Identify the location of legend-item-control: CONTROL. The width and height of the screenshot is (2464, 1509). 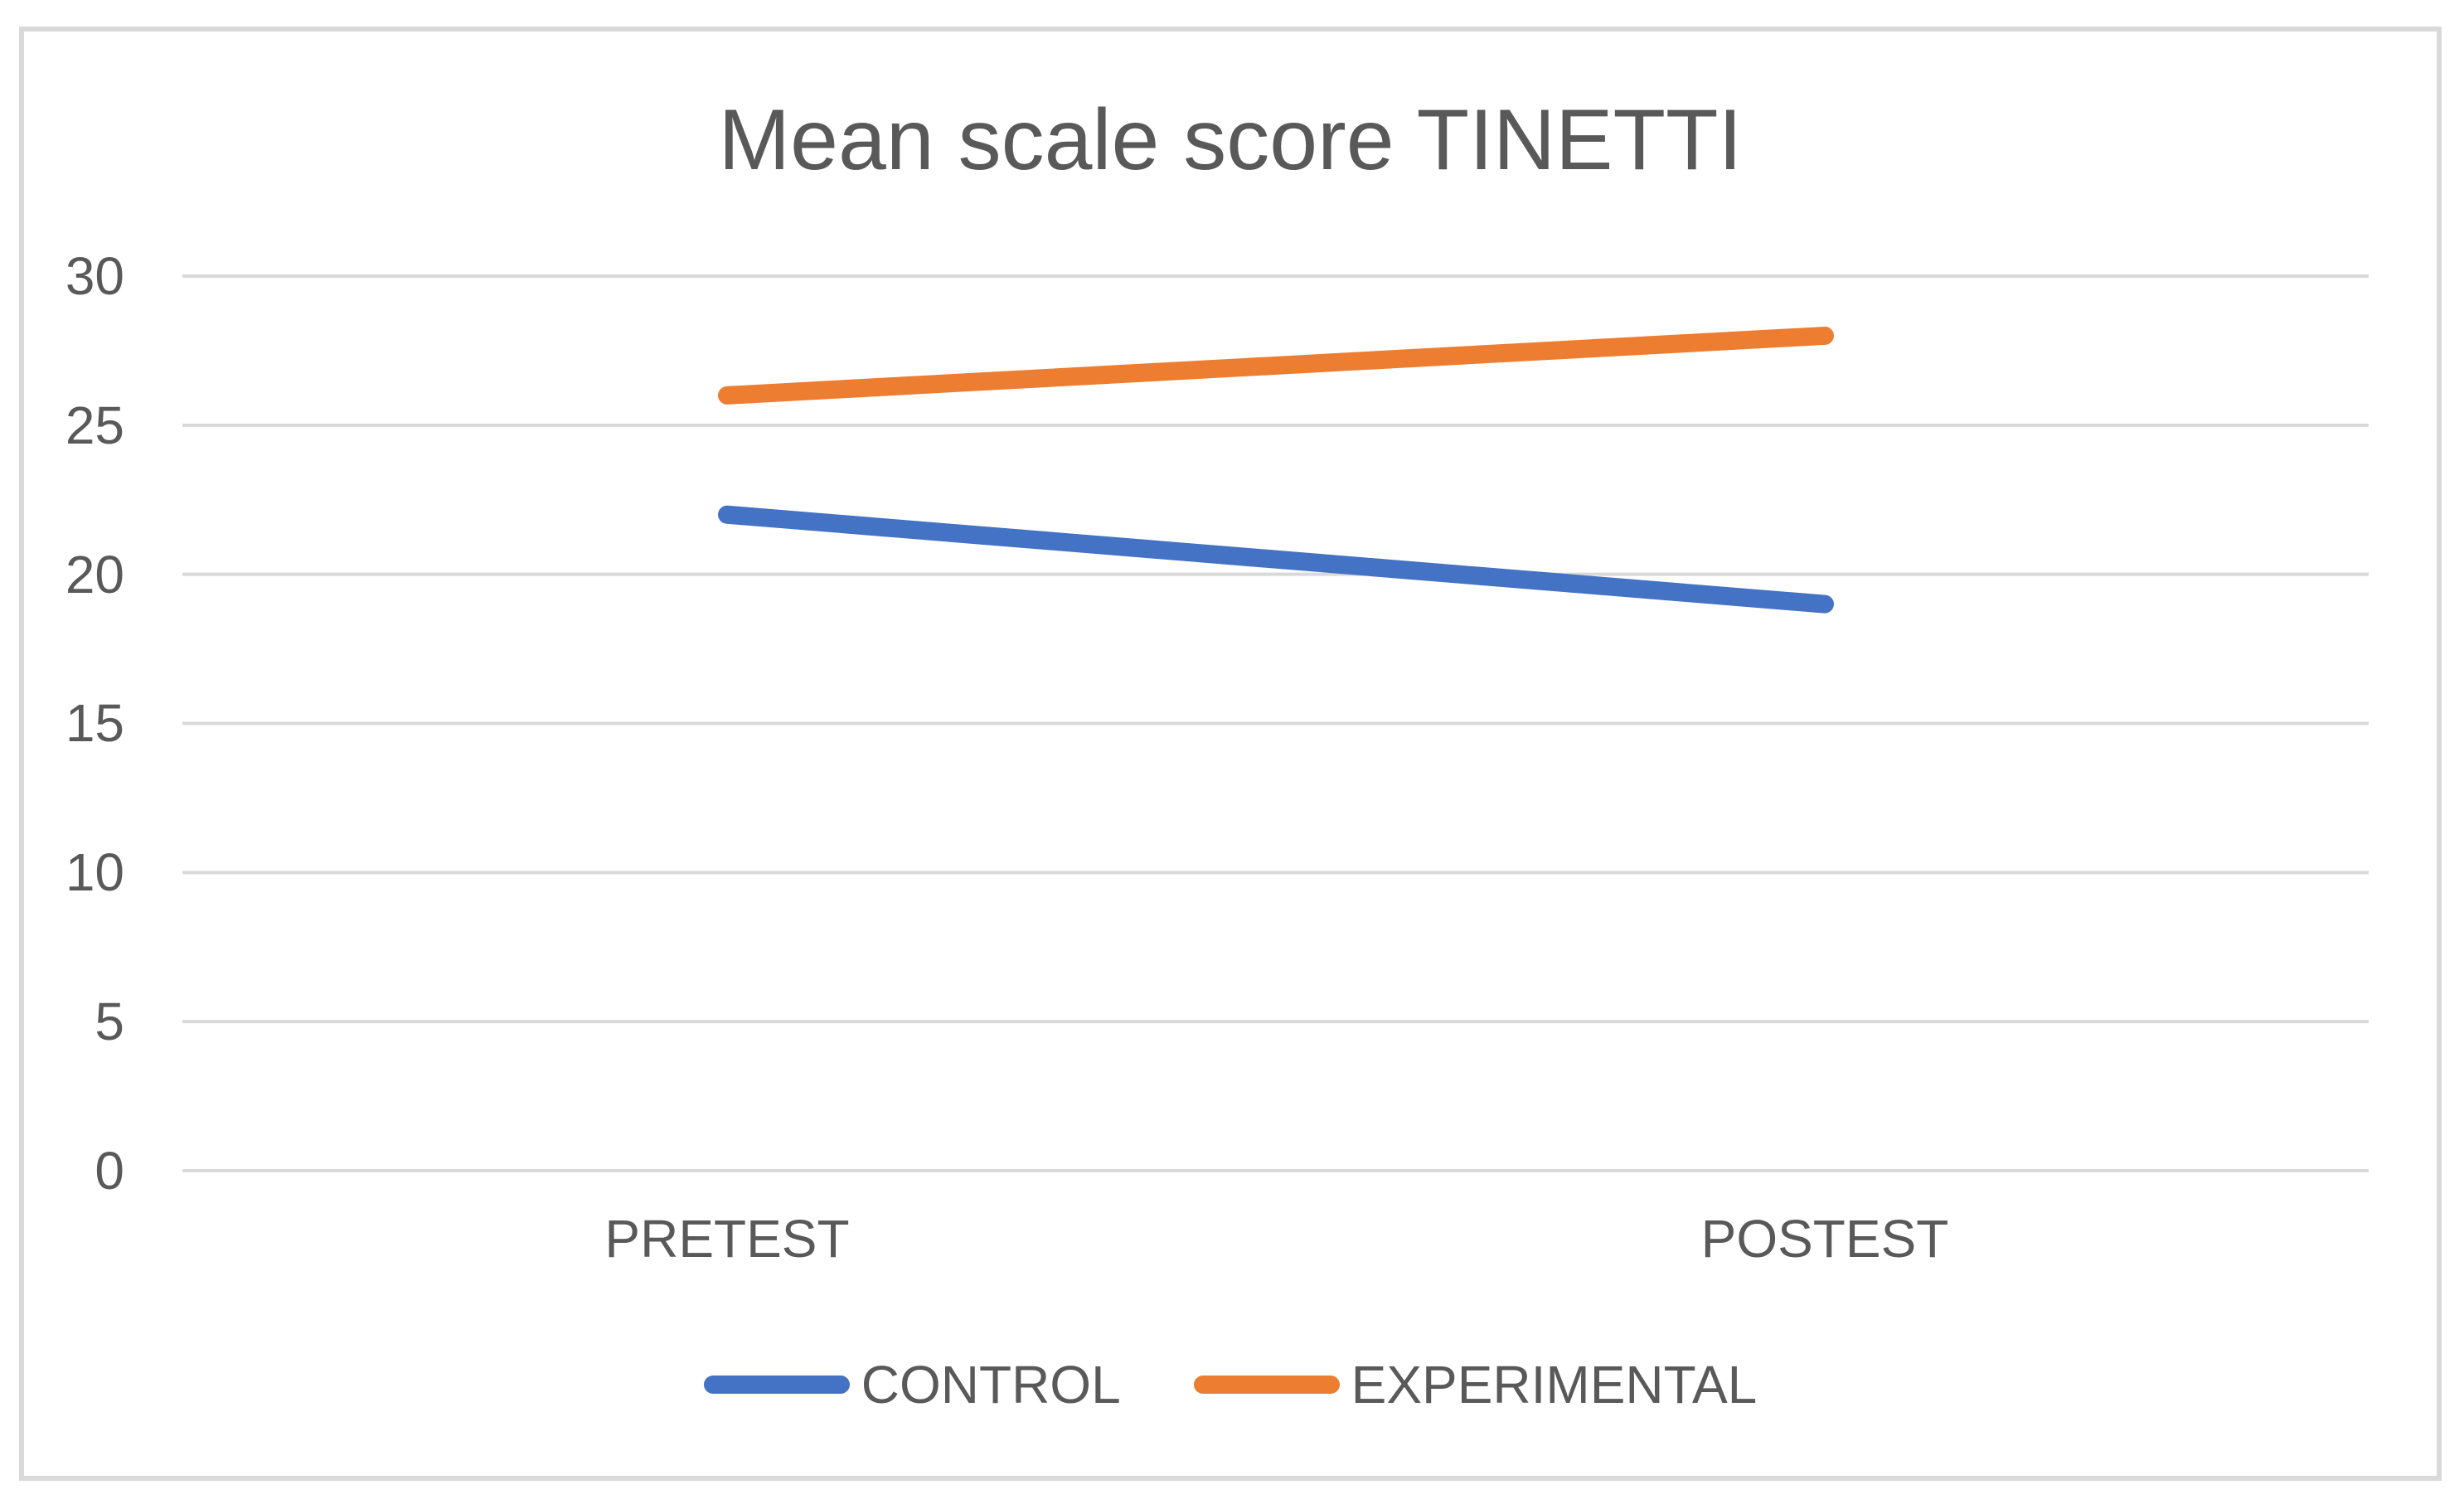
(912, 1385).